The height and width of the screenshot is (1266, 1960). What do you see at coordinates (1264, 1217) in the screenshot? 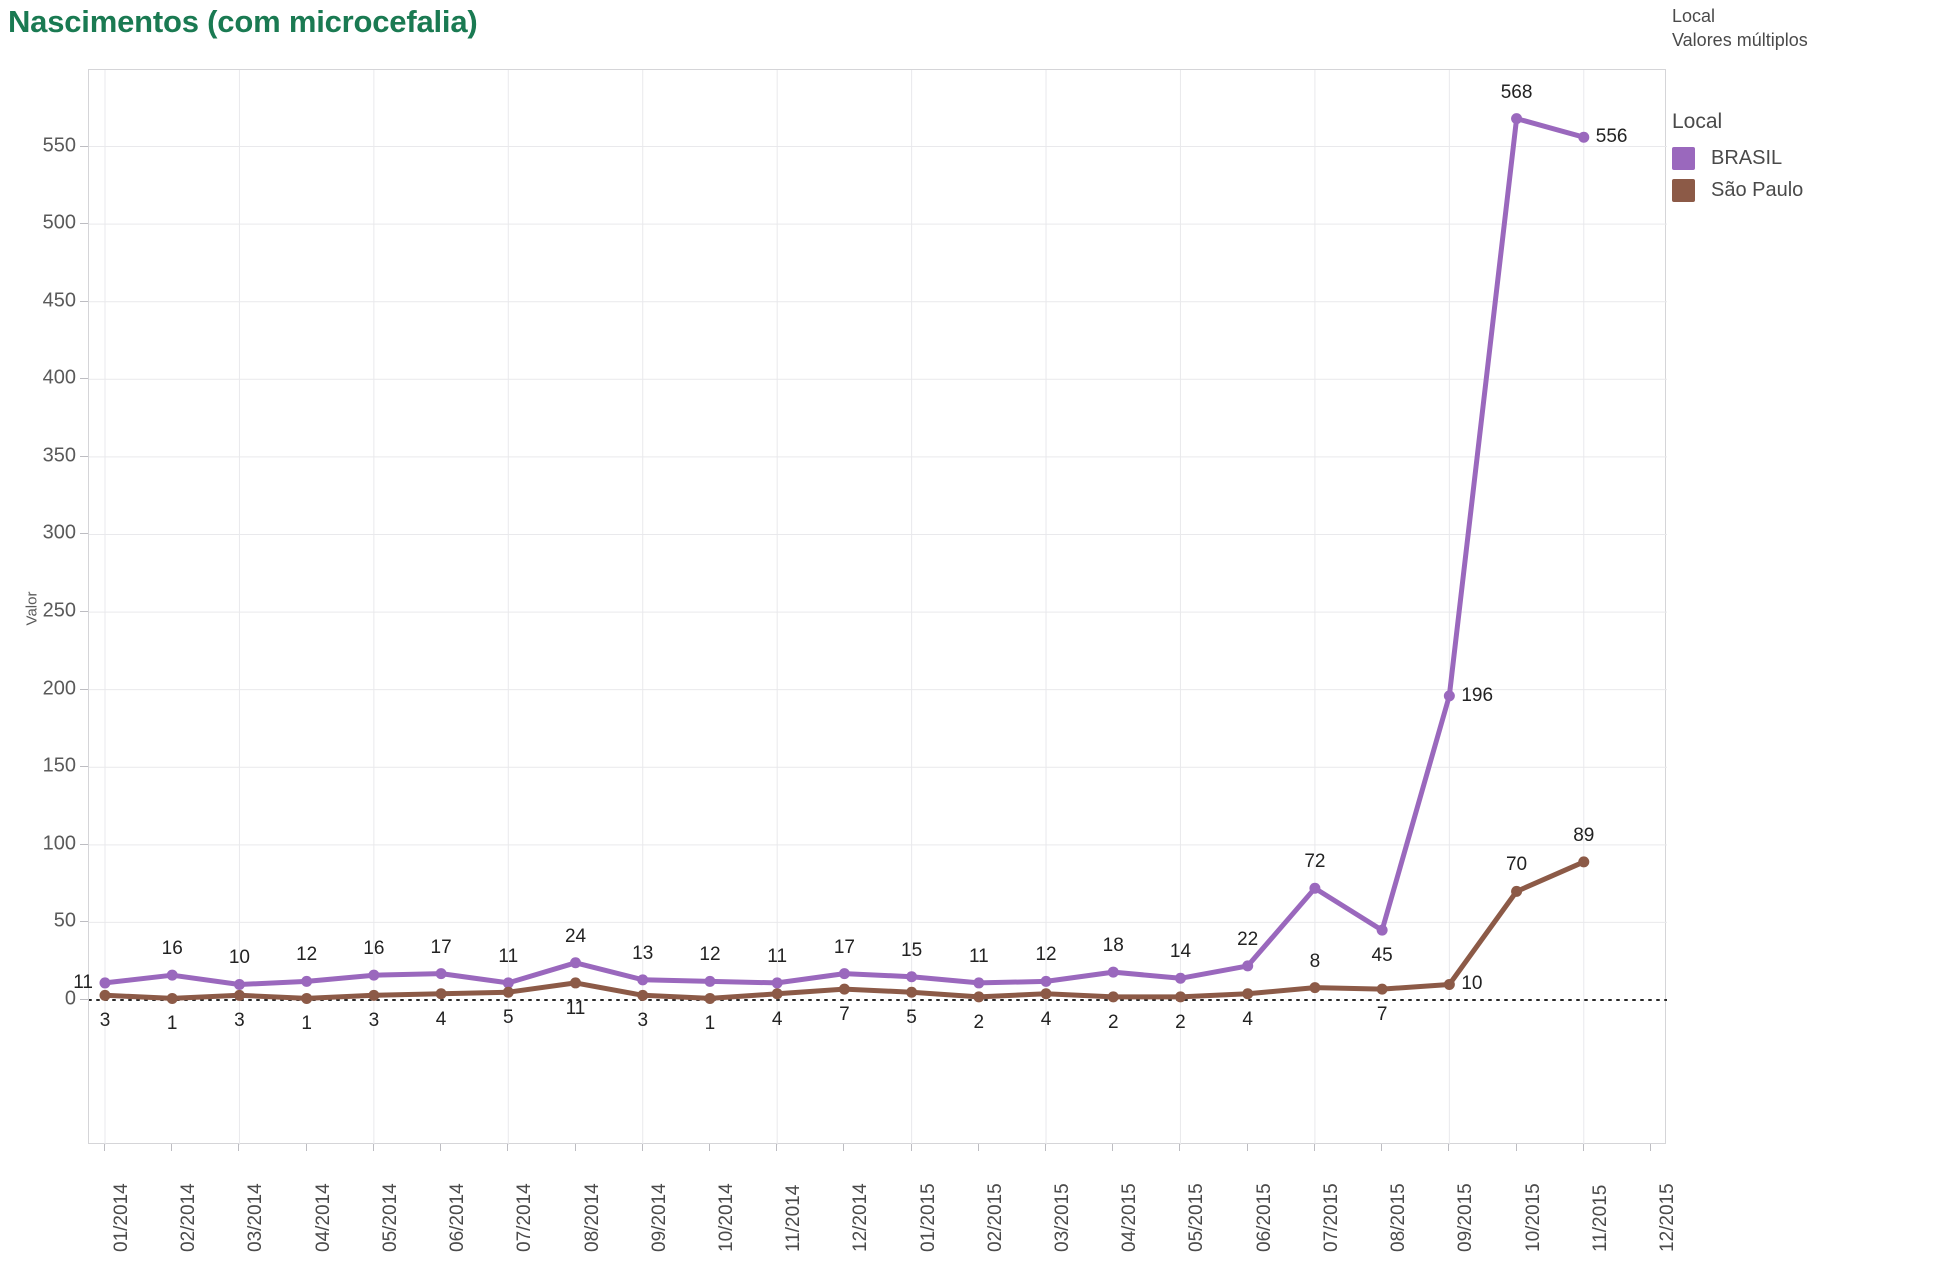
I see `x-axis-tick-label: 06/2015` at bounding box center [1264, 1217].